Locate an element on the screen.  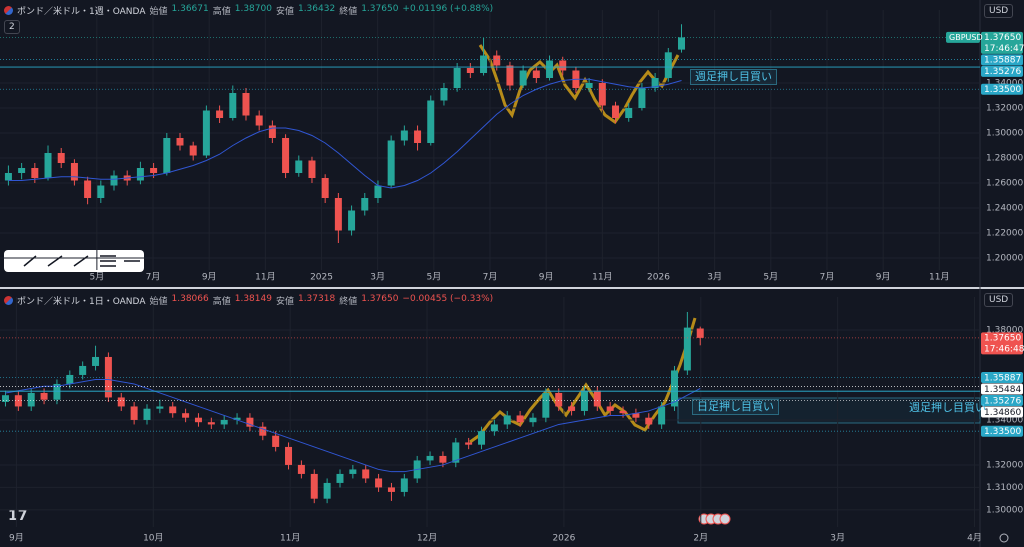
x-tick-label: 11月 is located at coordinates (602, 277).